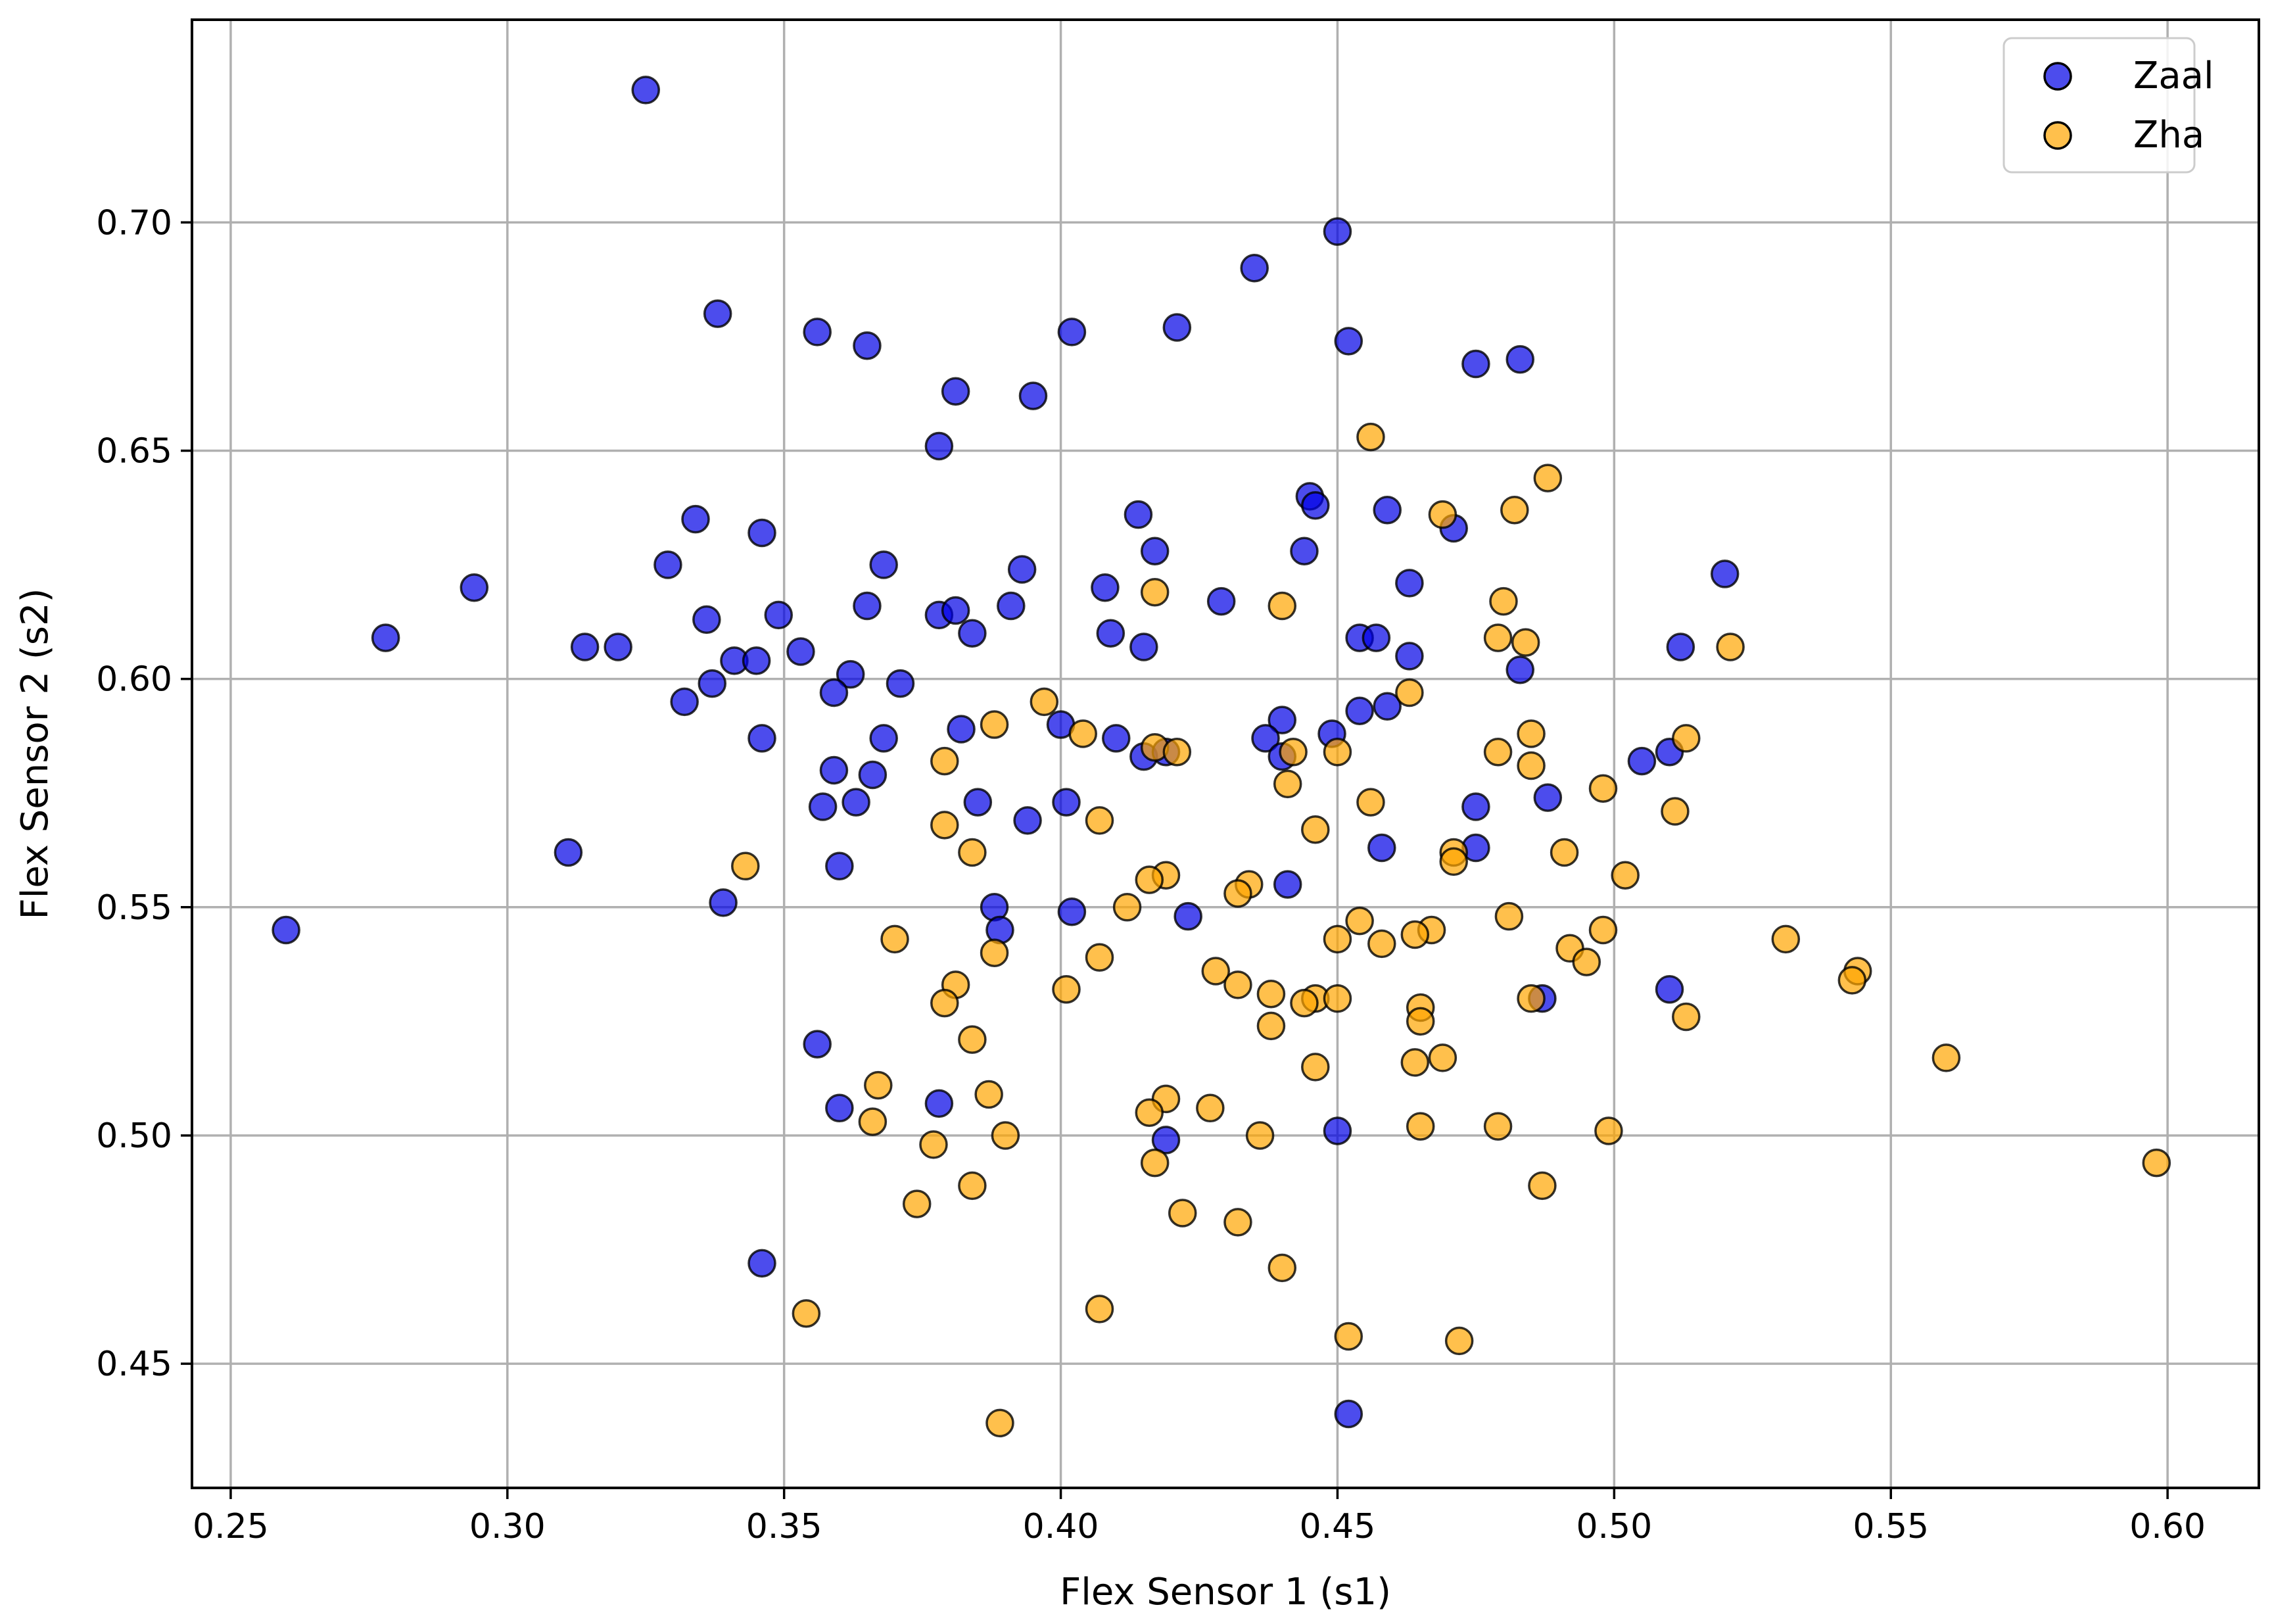 The image size is (2274, 1624). What do you see at coordinates (2168, 135) in the screenshot?
I see `legend-label-zha: Zha` at bounding box center [2168, 135].